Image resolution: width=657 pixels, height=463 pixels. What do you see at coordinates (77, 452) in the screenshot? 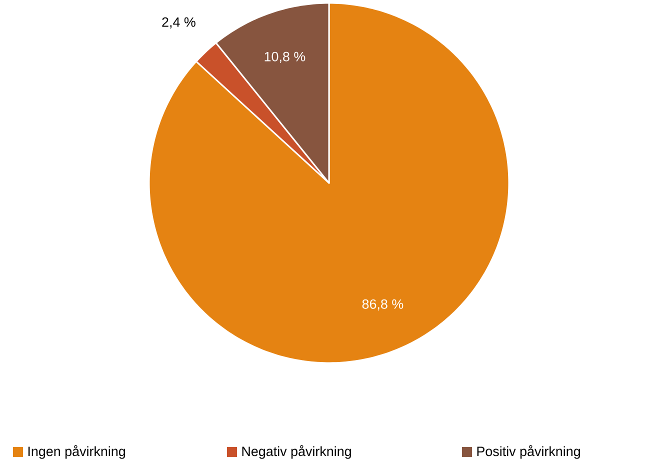
I see `legend-label: Ingen påvirkning` at bounding box center [77, 452].